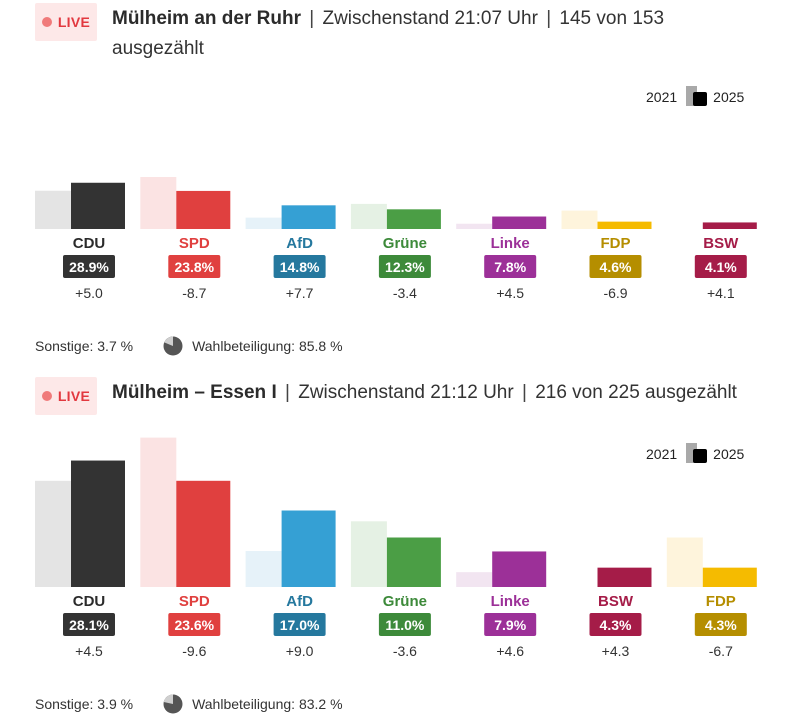 This screenshot has width=797, height=720. What do you see at coordinates (299, 243) in the screenshot?
I see `party-label: AfD` at bounding box center [299, 243].